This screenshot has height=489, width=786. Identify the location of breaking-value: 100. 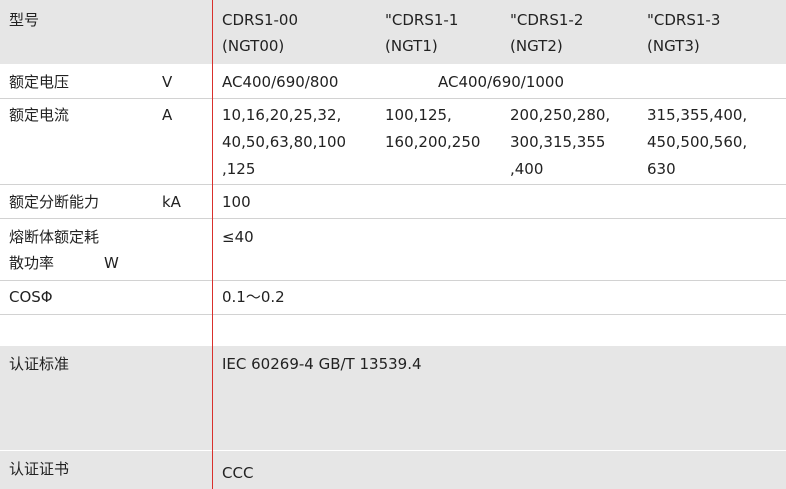
(236, 202).